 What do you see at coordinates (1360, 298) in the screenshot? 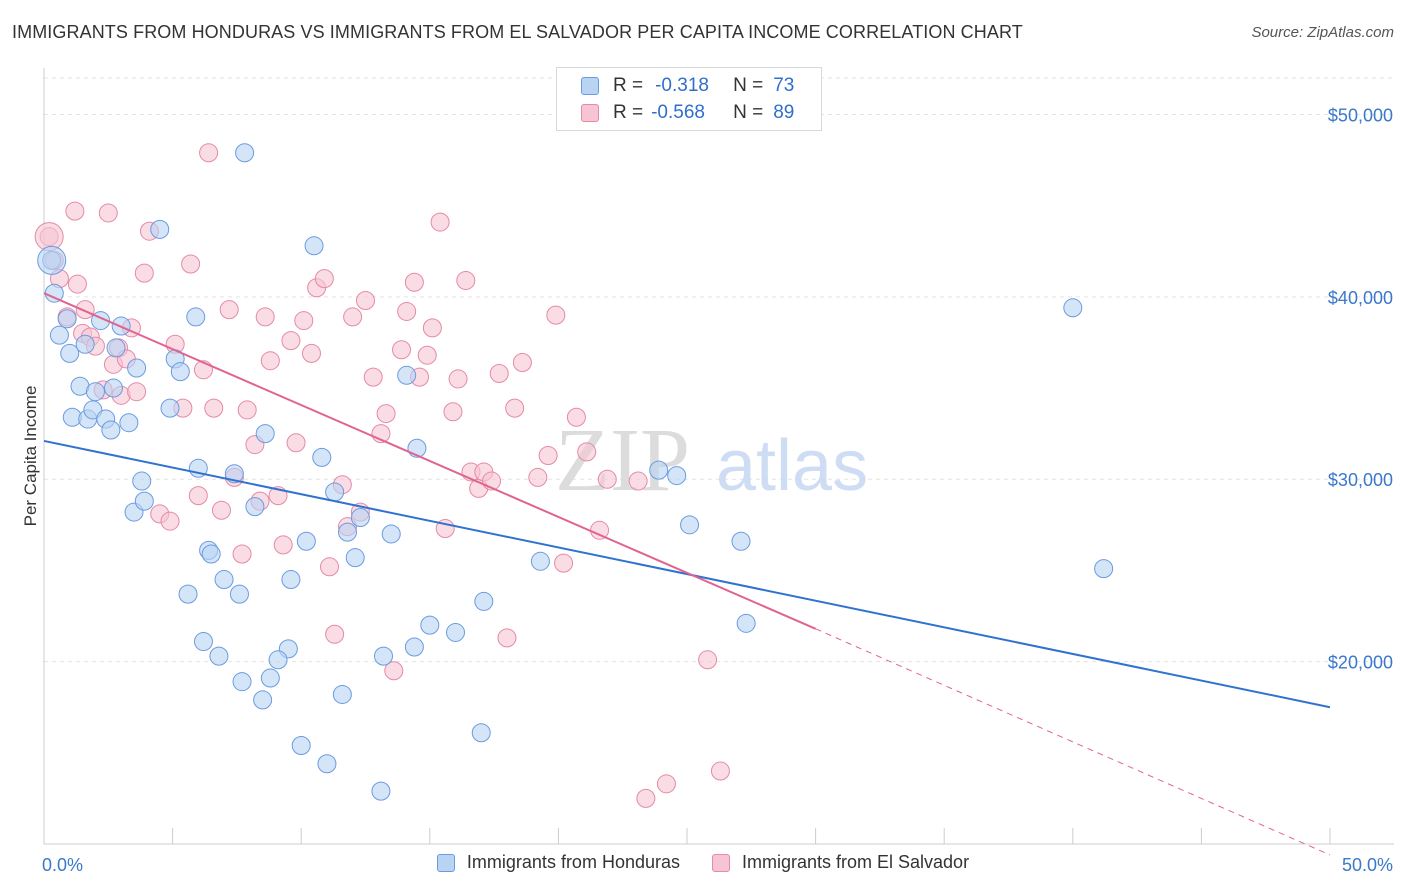
I see `y-tick-label: $40,000` at bounding box center [1360, 298].